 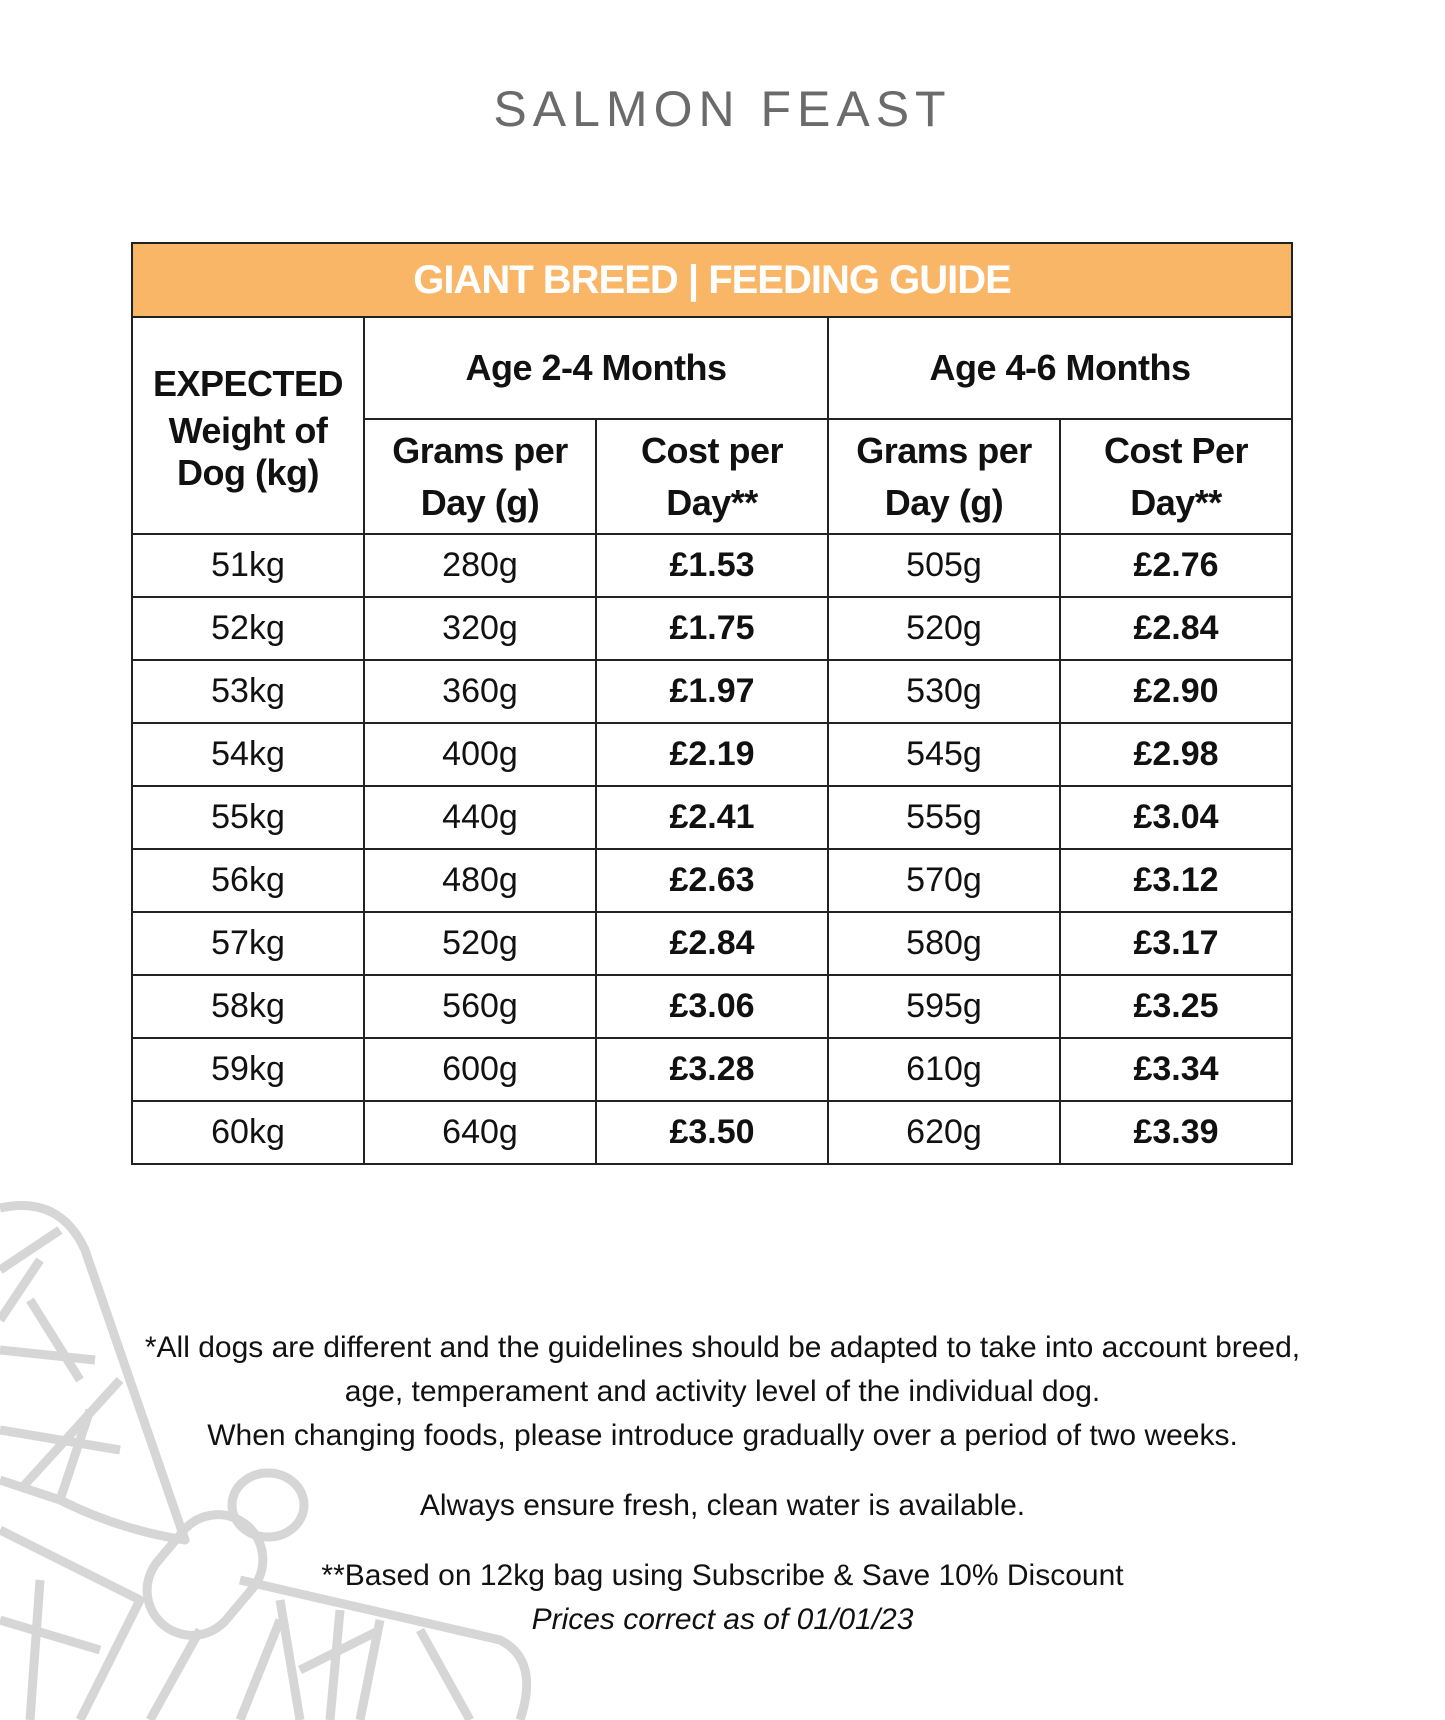 I want to click on weight-cell: 53kg, so click(x=248, y=691).